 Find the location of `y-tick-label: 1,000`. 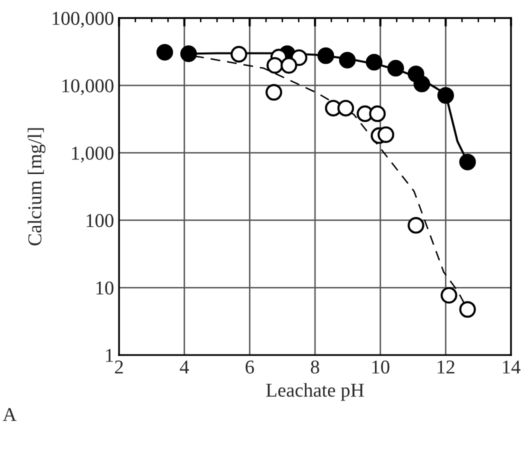

y-tick-label: 1,000 is located at coordinates (93, 154).